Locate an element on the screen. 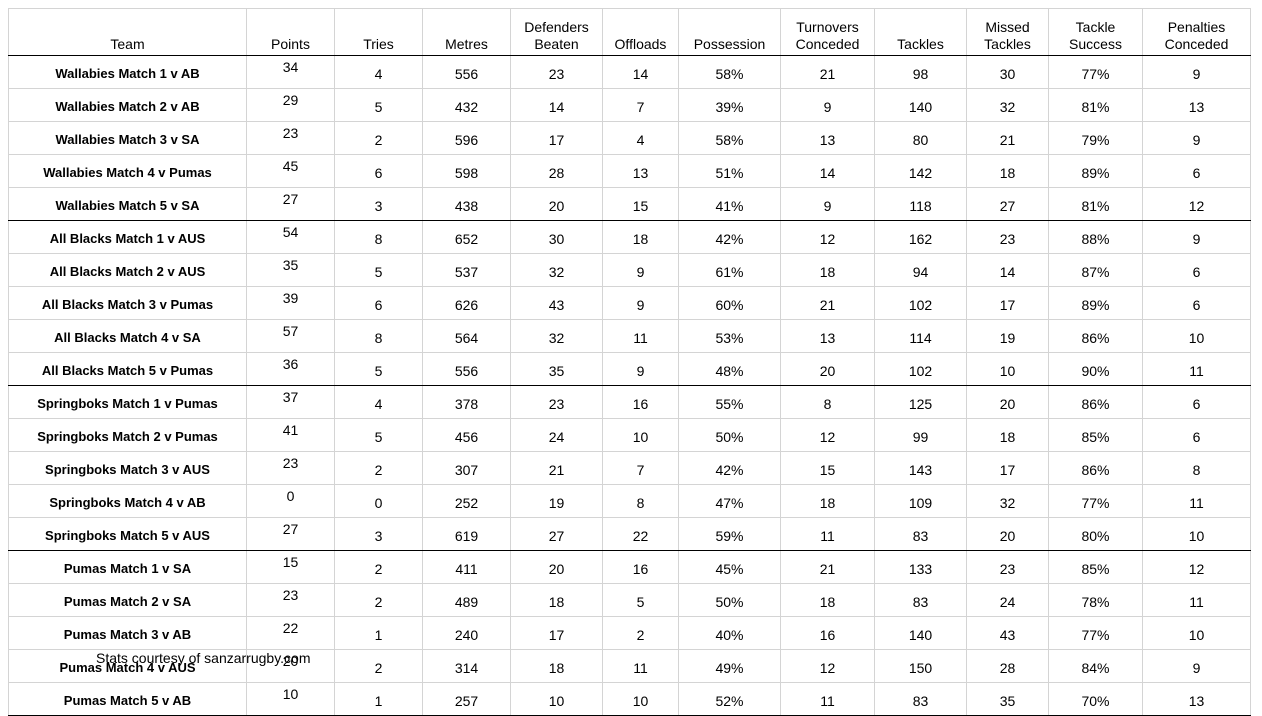 The width and height of the screenshot is (1262, 716). cell-tackle-success: 84% is located at coordinates (1095, 666).